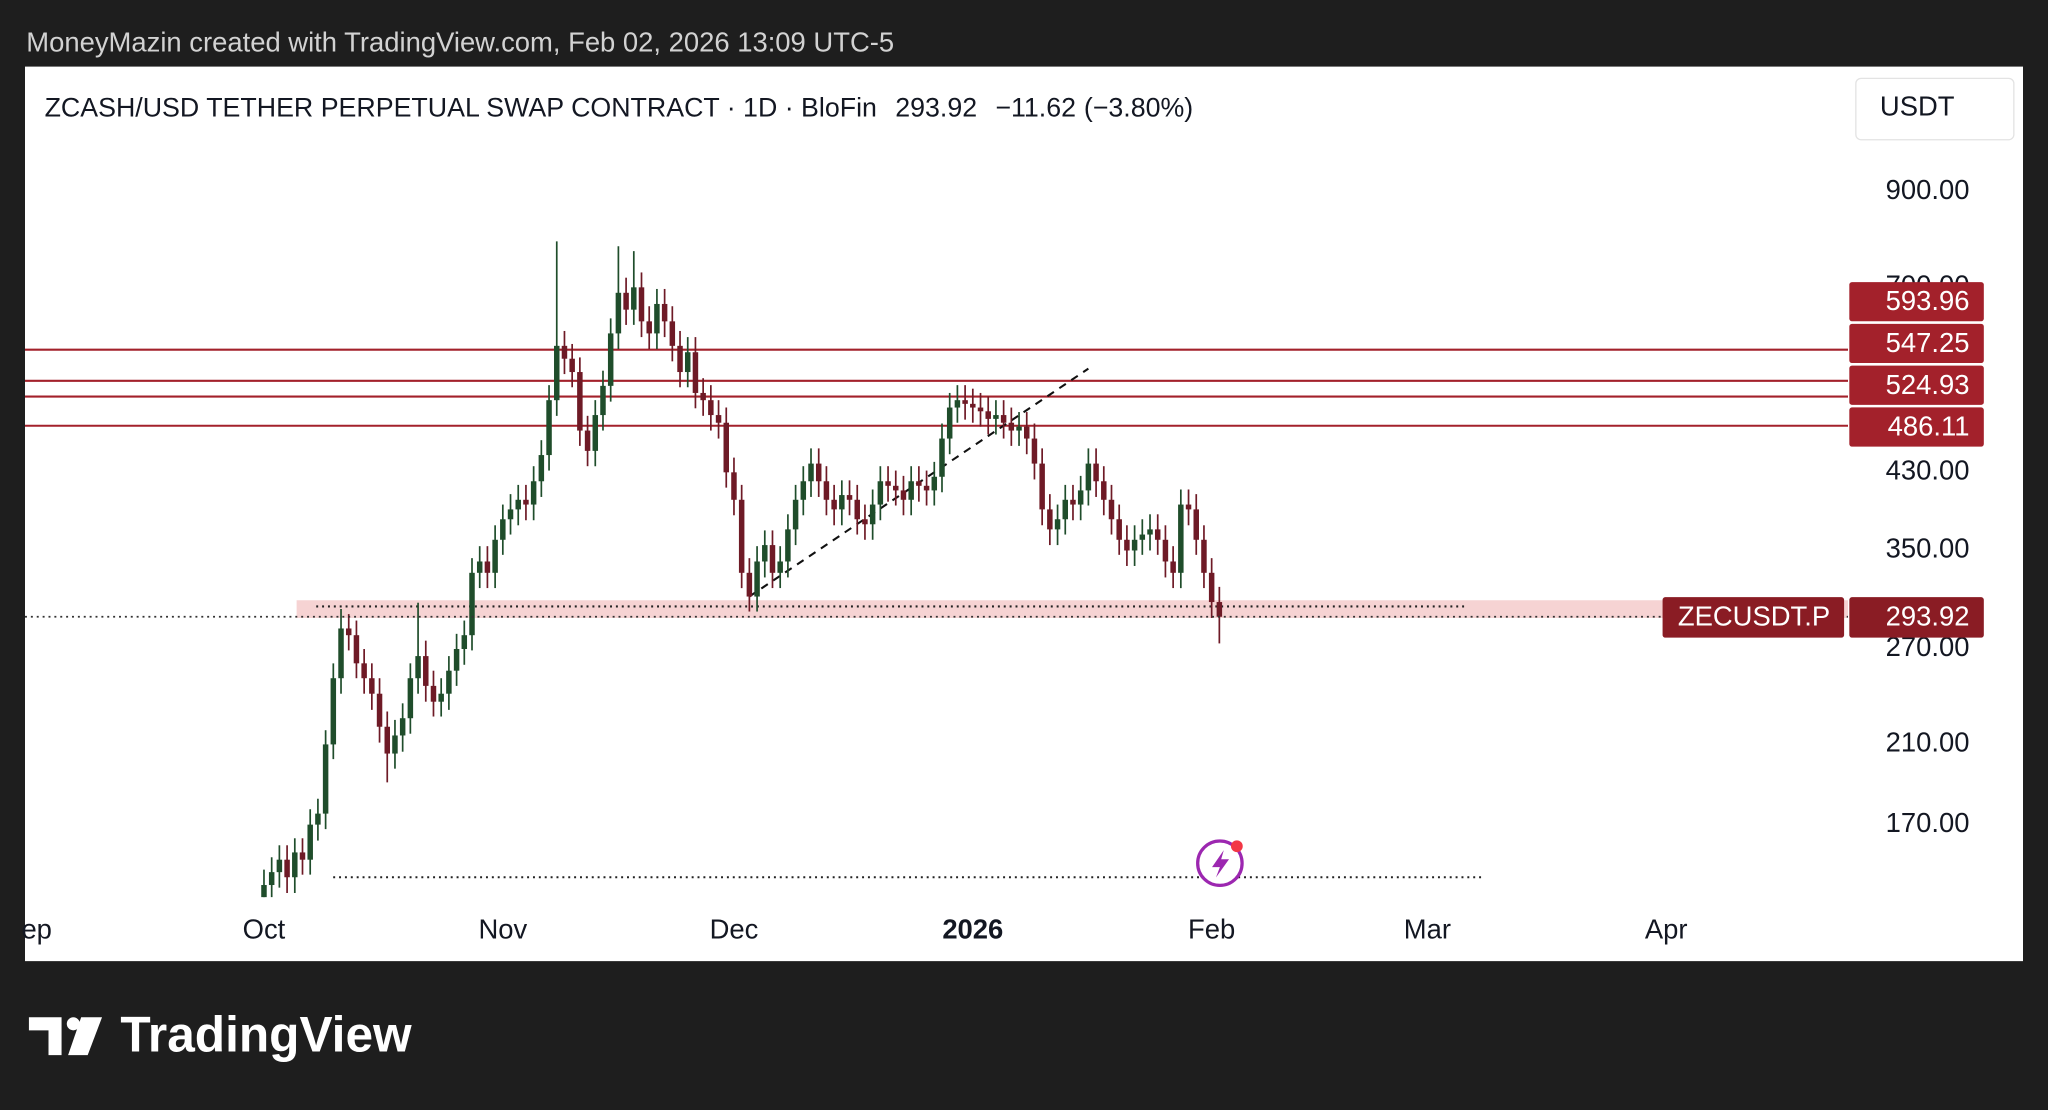  I want to click on x-tick-label: Dec, so click(734, 928).